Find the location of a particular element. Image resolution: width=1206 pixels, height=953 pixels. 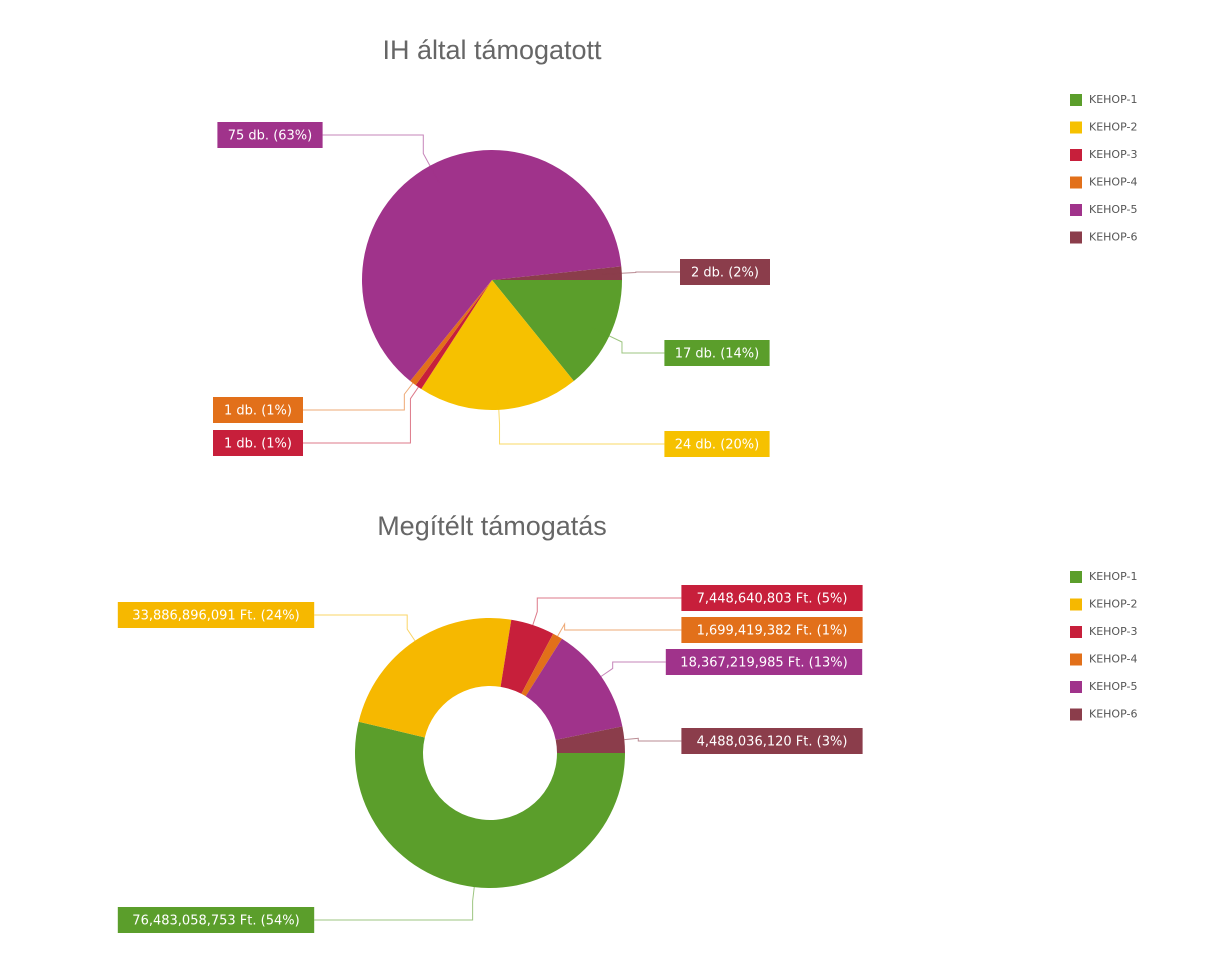

data-label: 75 db. (63%) is located at coordinates (270, 136).